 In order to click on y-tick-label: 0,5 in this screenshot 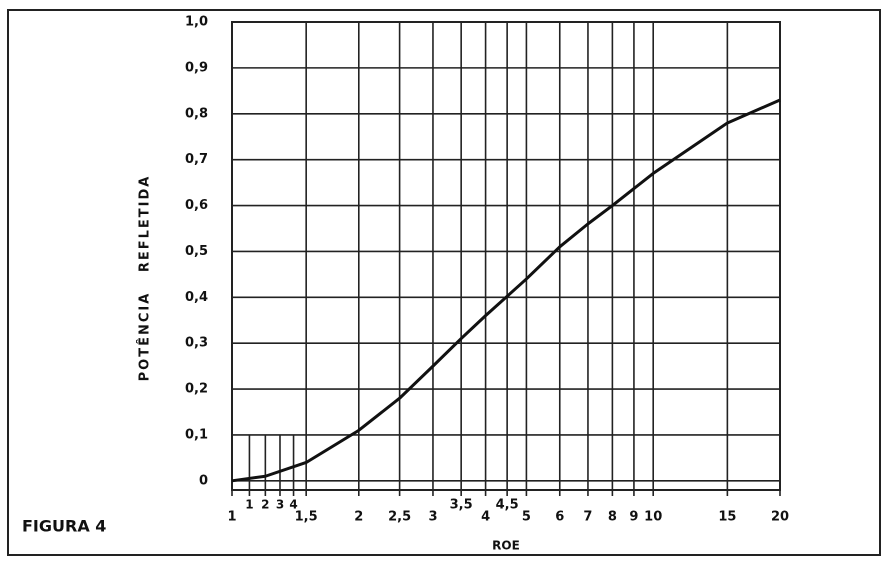, I will do `click(196, 251)`.